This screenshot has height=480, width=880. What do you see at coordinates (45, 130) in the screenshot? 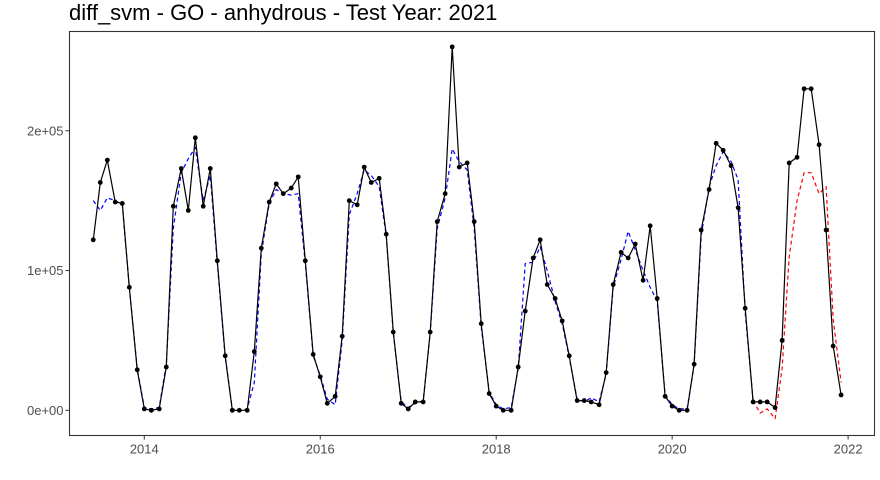
I see `y-tick-label: 2e+05` at bounding box center [45, 130].